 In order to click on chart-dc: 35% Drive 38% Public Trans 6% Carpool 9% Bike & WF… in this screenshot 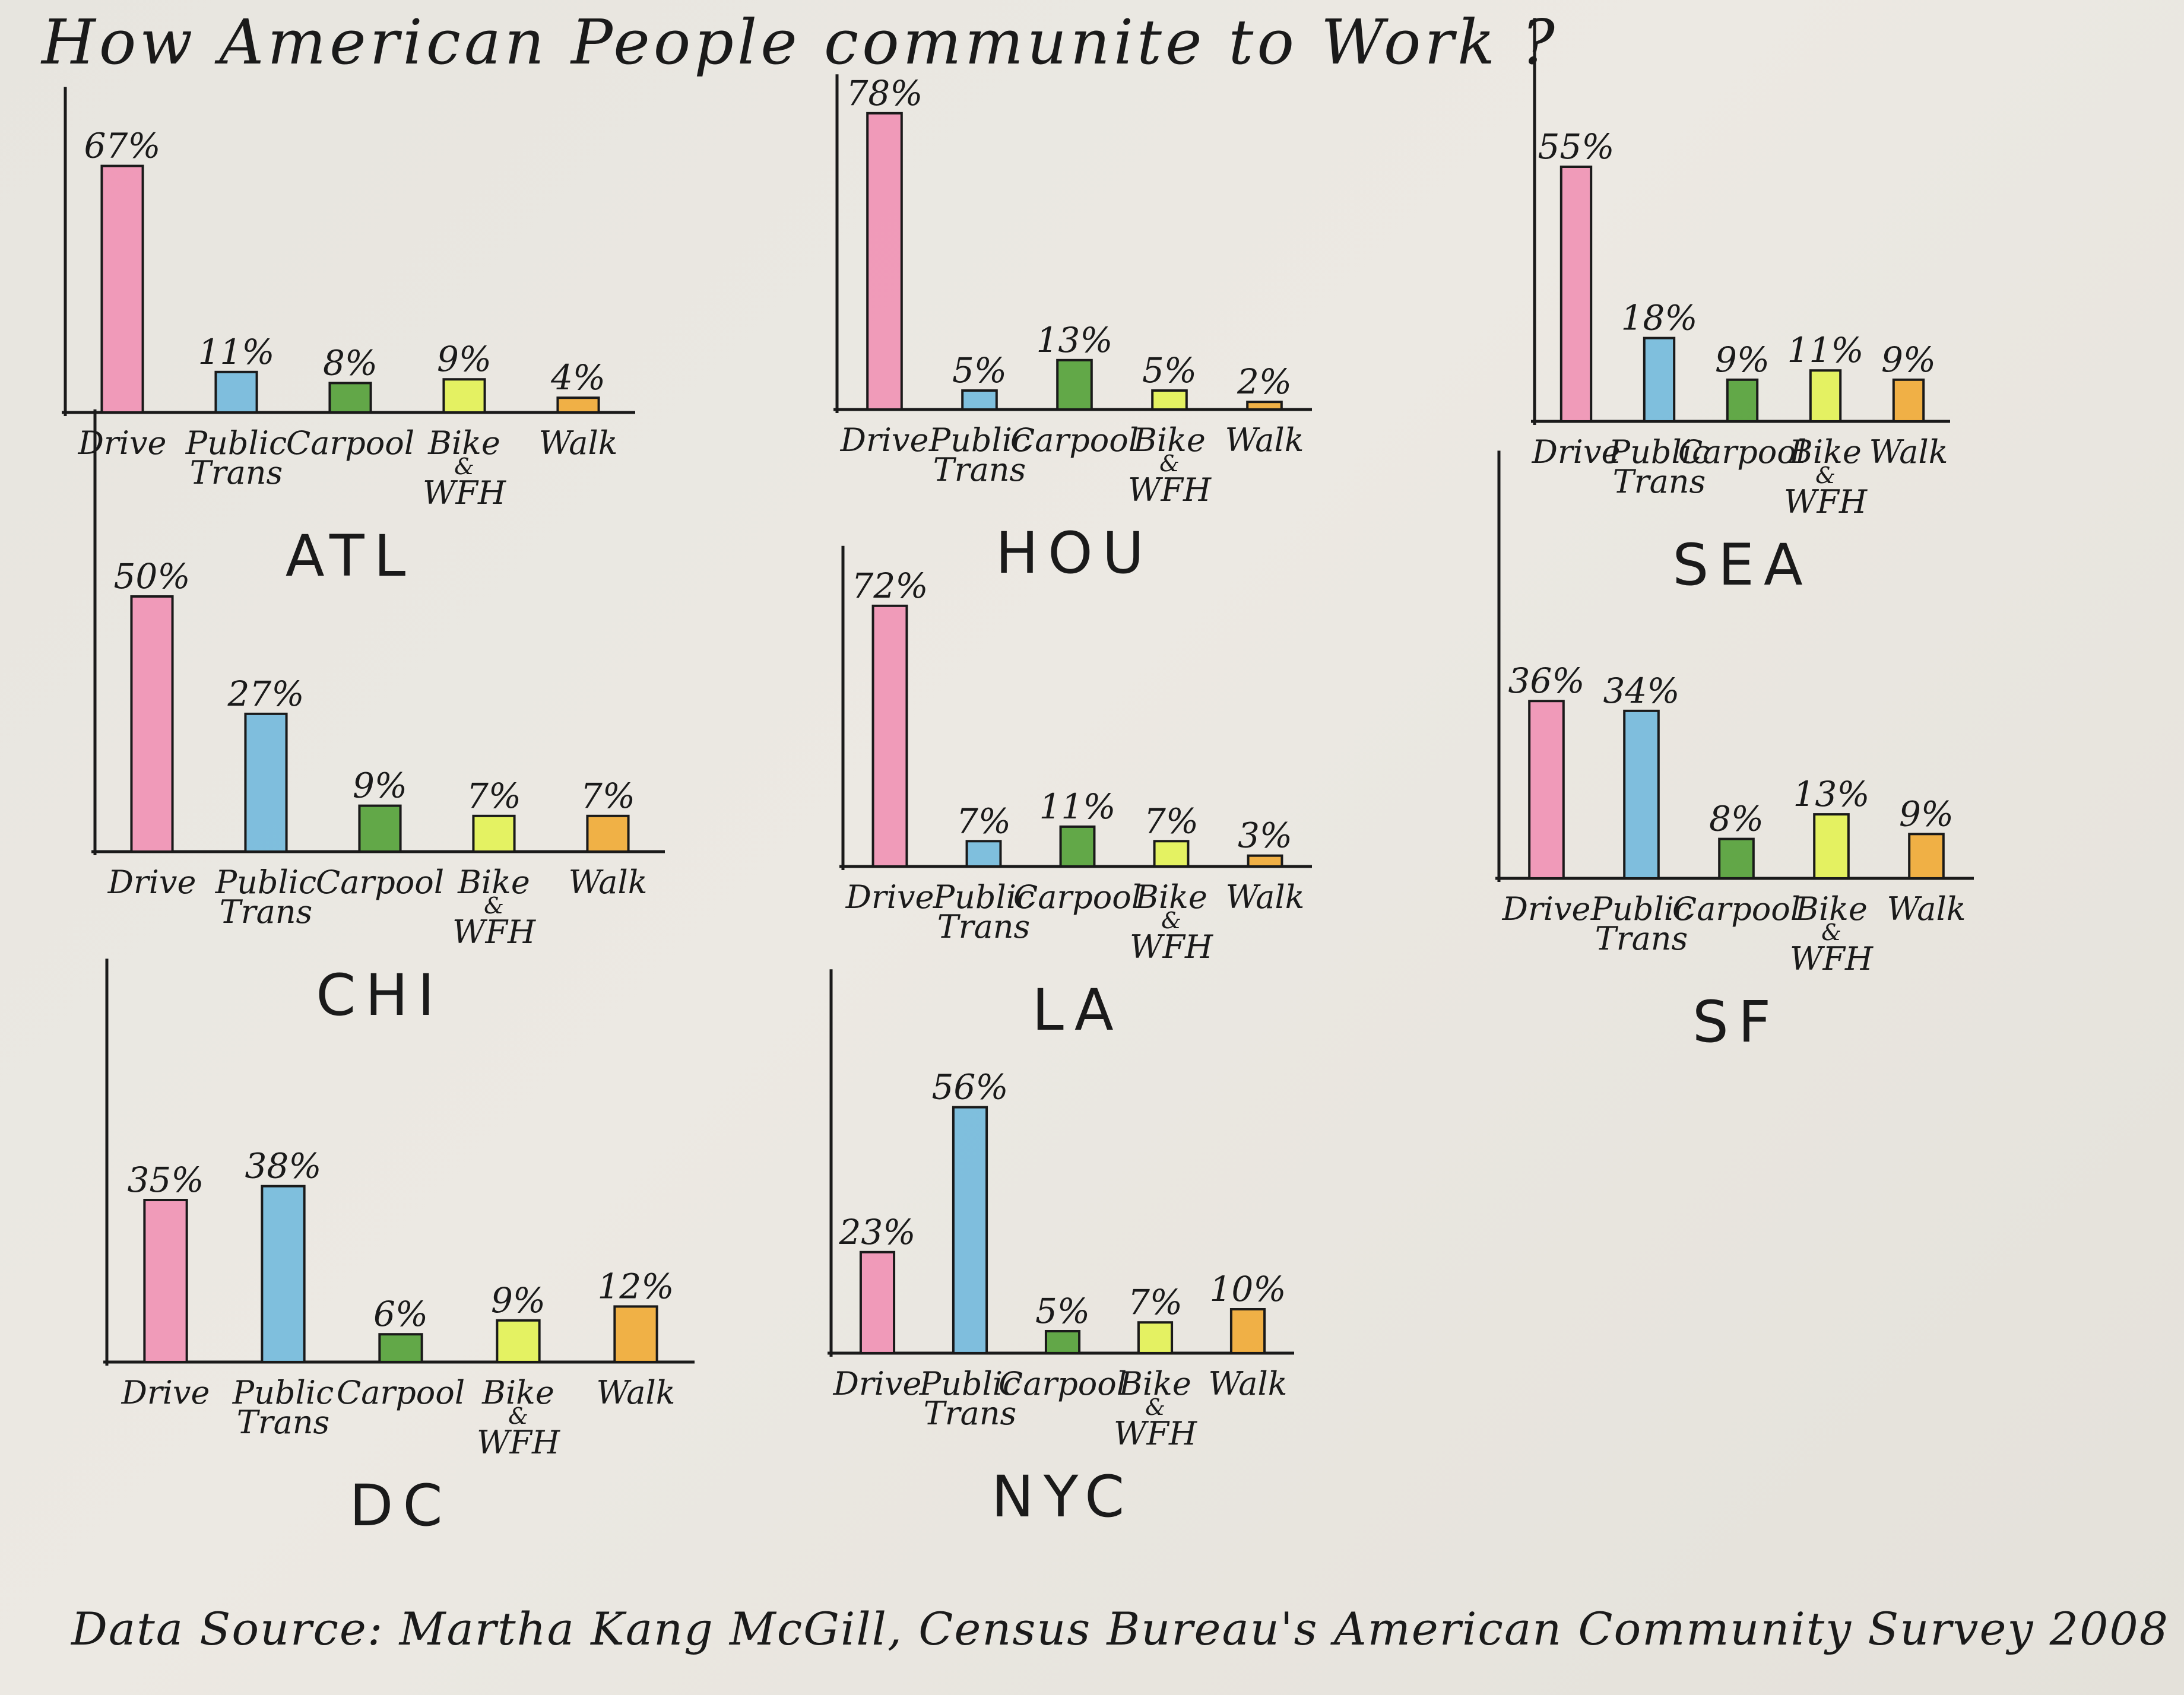, I will do `click(399, 1248)`.